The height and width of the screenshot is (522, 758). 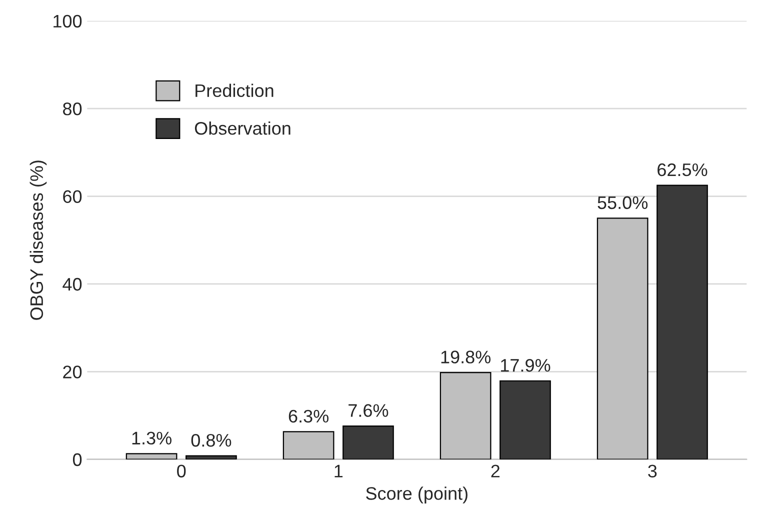 What do you see at coordinates (652, 471) in the screenshot?
I see `x-tick-label: 3` at bounding box center [652, 471].